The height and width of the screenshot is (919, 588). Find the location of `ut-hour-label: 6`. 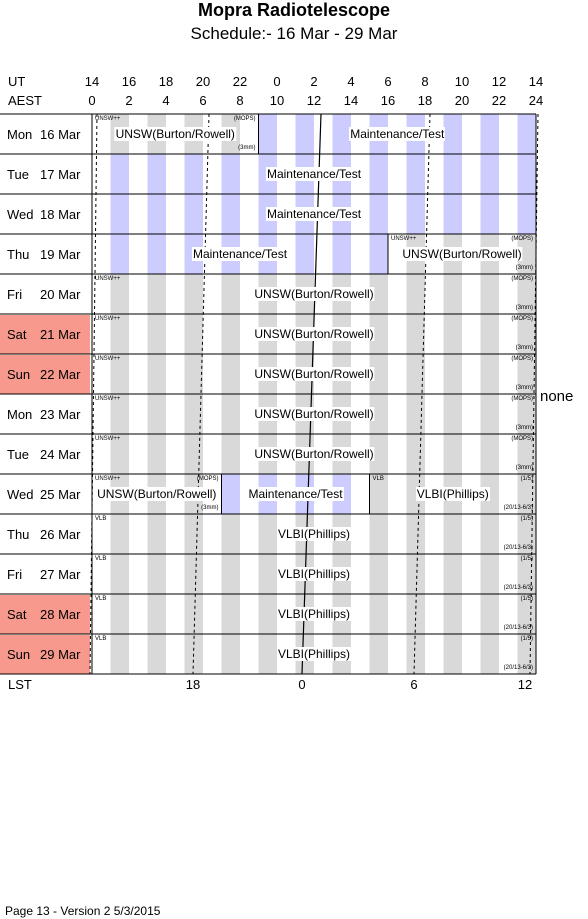

ut-hour-label: 6 is located at coordinates (388, 81).